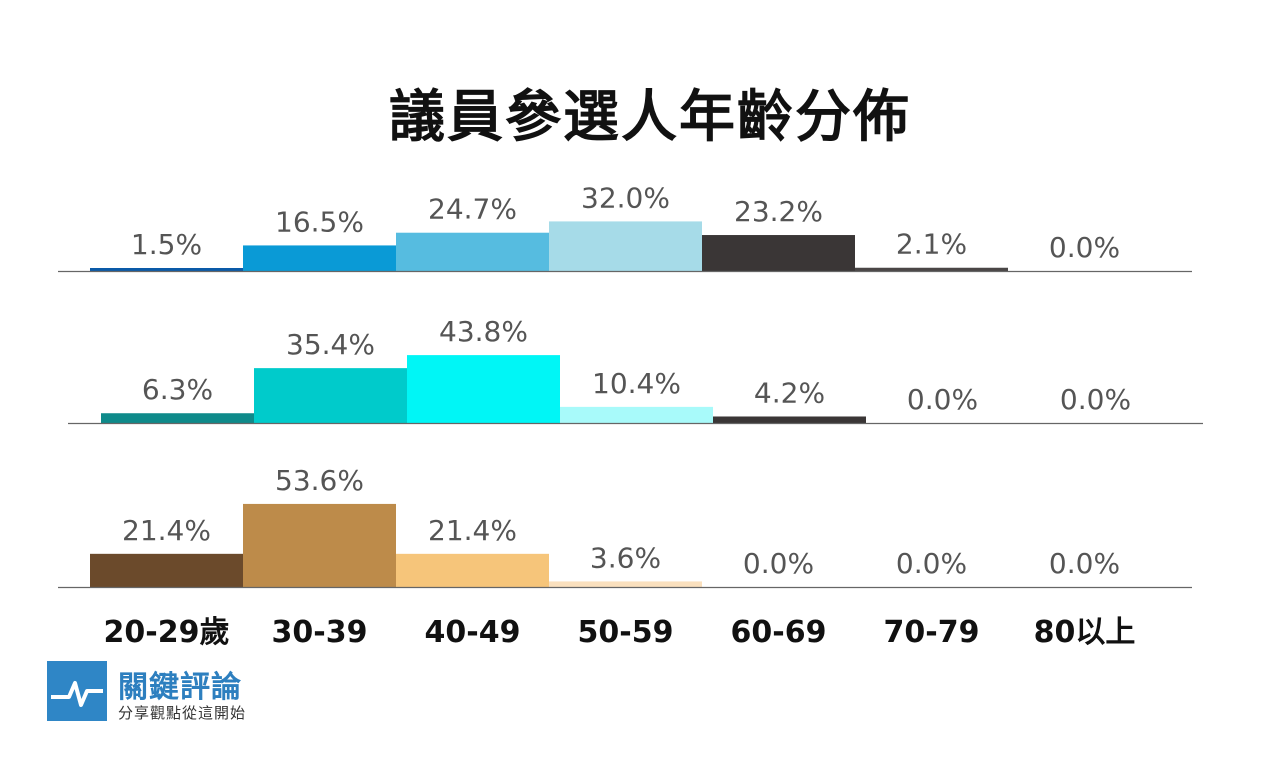  What do you see at coordinates (167, 632) in the screenshot?
I see `x-tick-label: 20-29歲` at bounding box center [167, 632].